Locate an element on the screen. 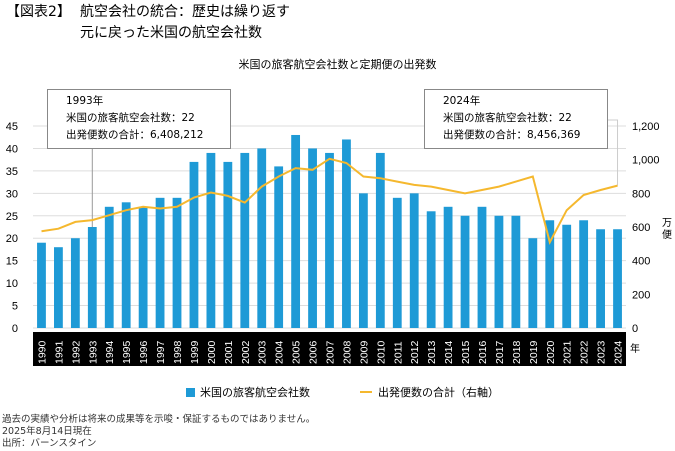  chart-title: 米国の旅客航空会社数と定期便の出発数 is located at coordinates (337, 64).